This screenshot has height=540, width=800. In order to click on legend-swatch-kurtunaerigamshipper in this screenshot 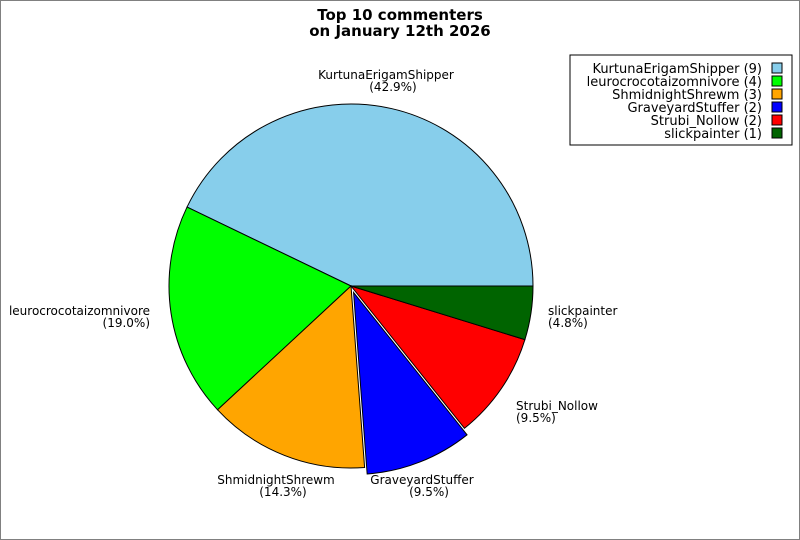, I will do `click(777, 68)`.